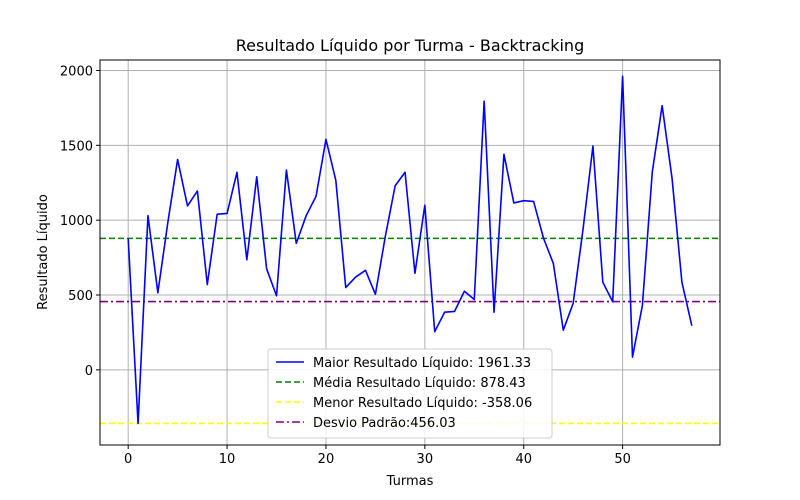 The height and width of the screenshot is (500, 800). I want to click on x-tick-label: 10, so click(227, 459).